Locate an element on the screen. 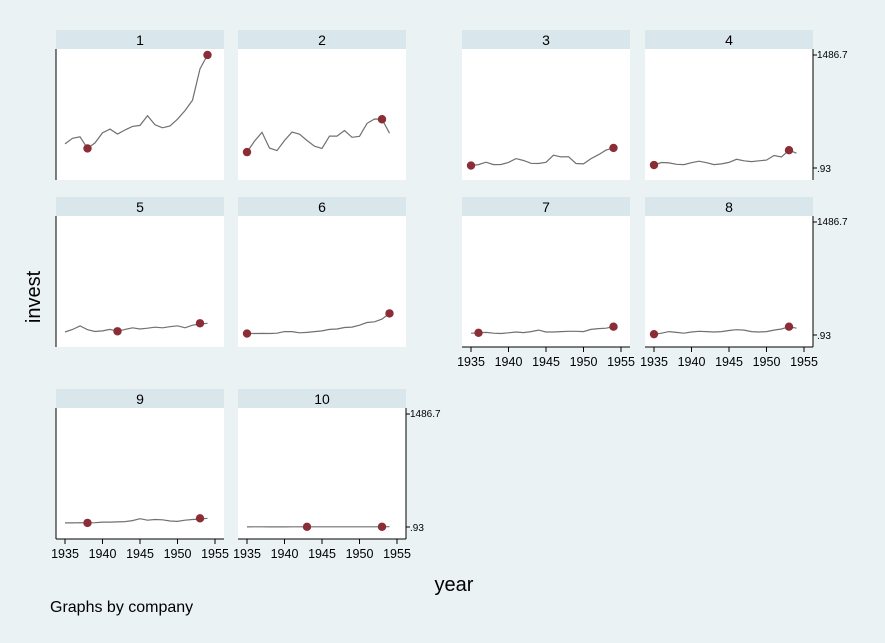 This screenshot has width=885, height=643. panel-10: 10 1486.7 .93 1935 1940 1945 1950 1955 is located at coordinates (337, 475).